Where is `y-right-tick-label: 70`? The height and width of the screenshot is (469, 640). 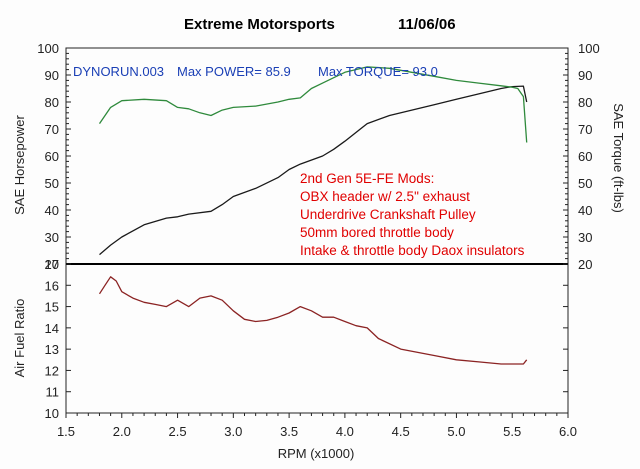
y-right-tick-label: 70 is located at coordinates (585, 129).